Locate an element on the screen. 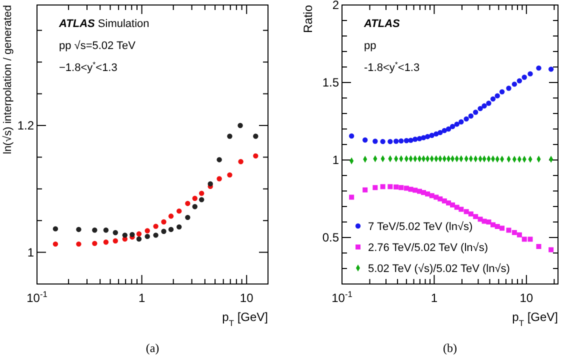  y-axis-title: Ratio is located at coordinates (308, 19).